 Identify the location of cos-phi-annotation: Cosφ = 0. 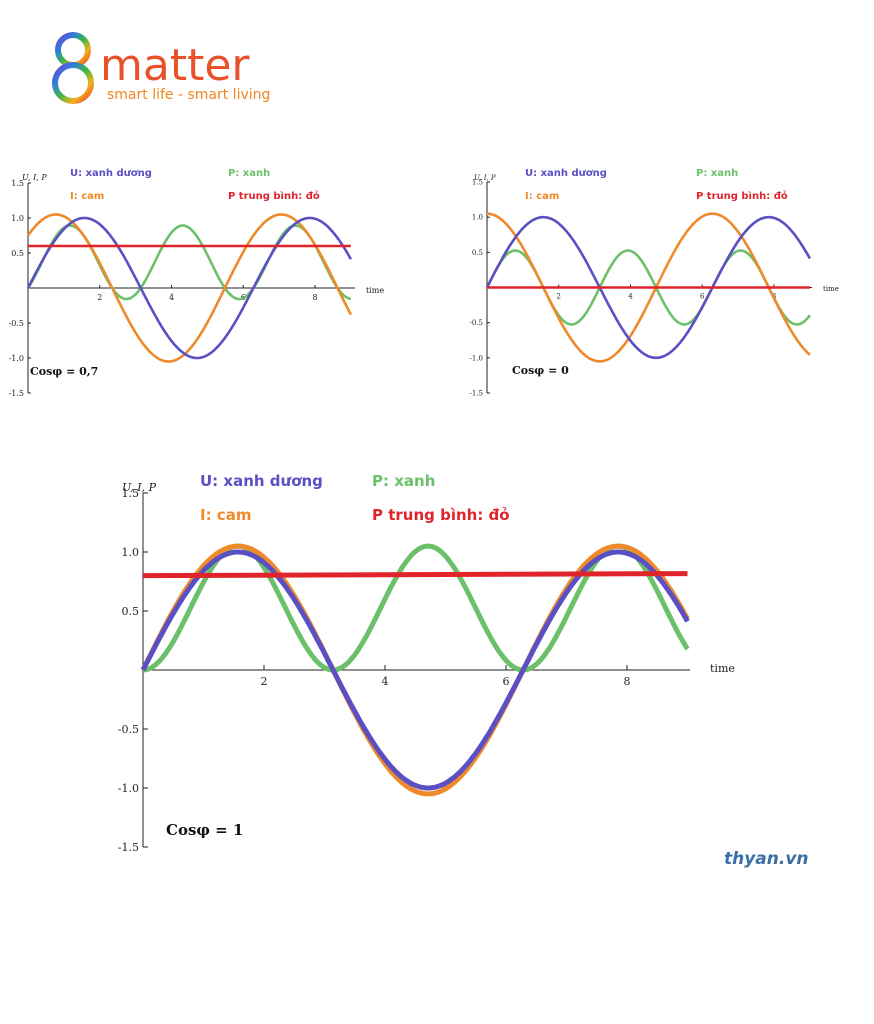
(540, 370).